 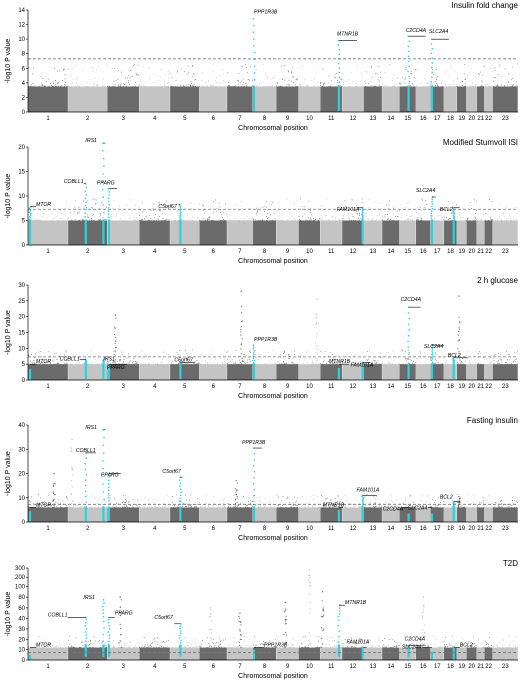 I want to click on x-tick-label: 8, so click(x=265, y=387).